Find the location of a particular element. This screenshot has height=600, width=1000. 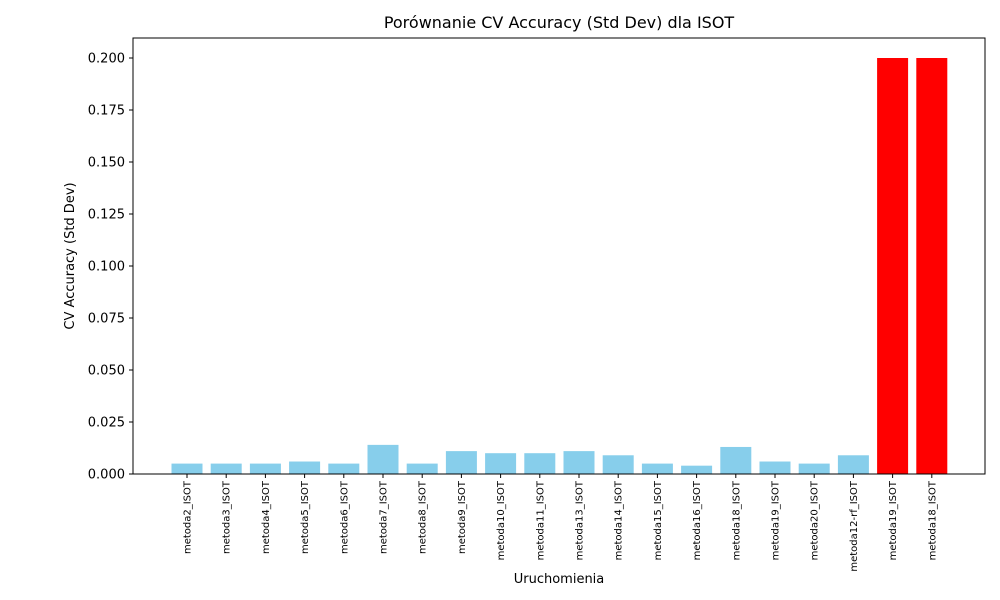

y-tick-label: 0.175 is located at coordinates (106, 111).